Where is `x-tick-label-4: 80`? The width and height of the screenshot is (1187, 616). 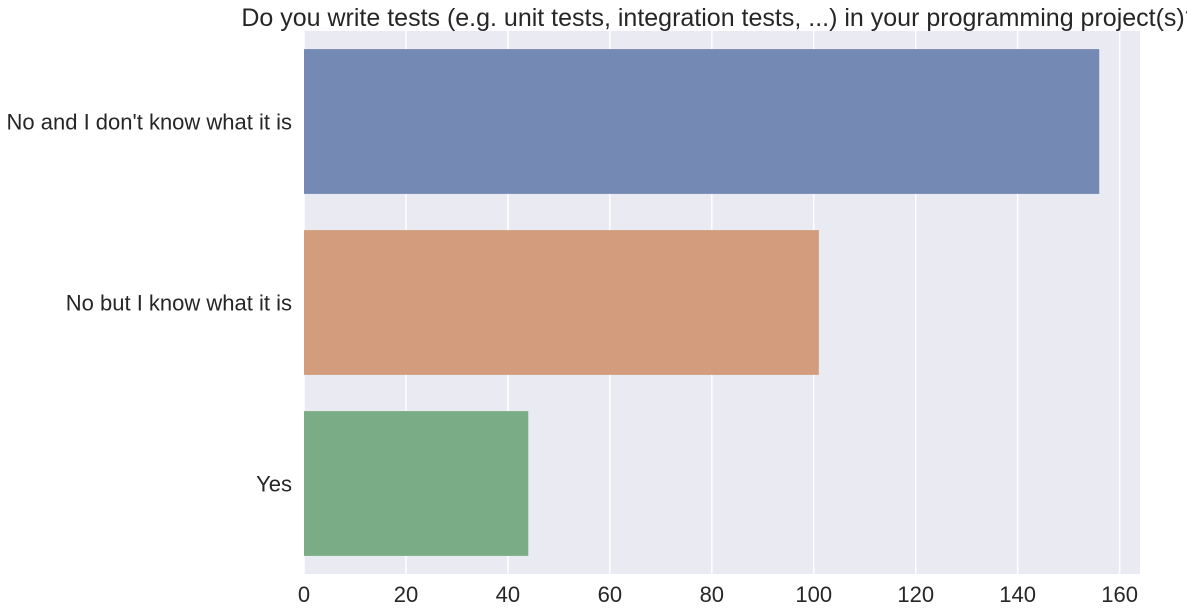 x-tick-label-4: 80 is located at coordinates (712, 594).